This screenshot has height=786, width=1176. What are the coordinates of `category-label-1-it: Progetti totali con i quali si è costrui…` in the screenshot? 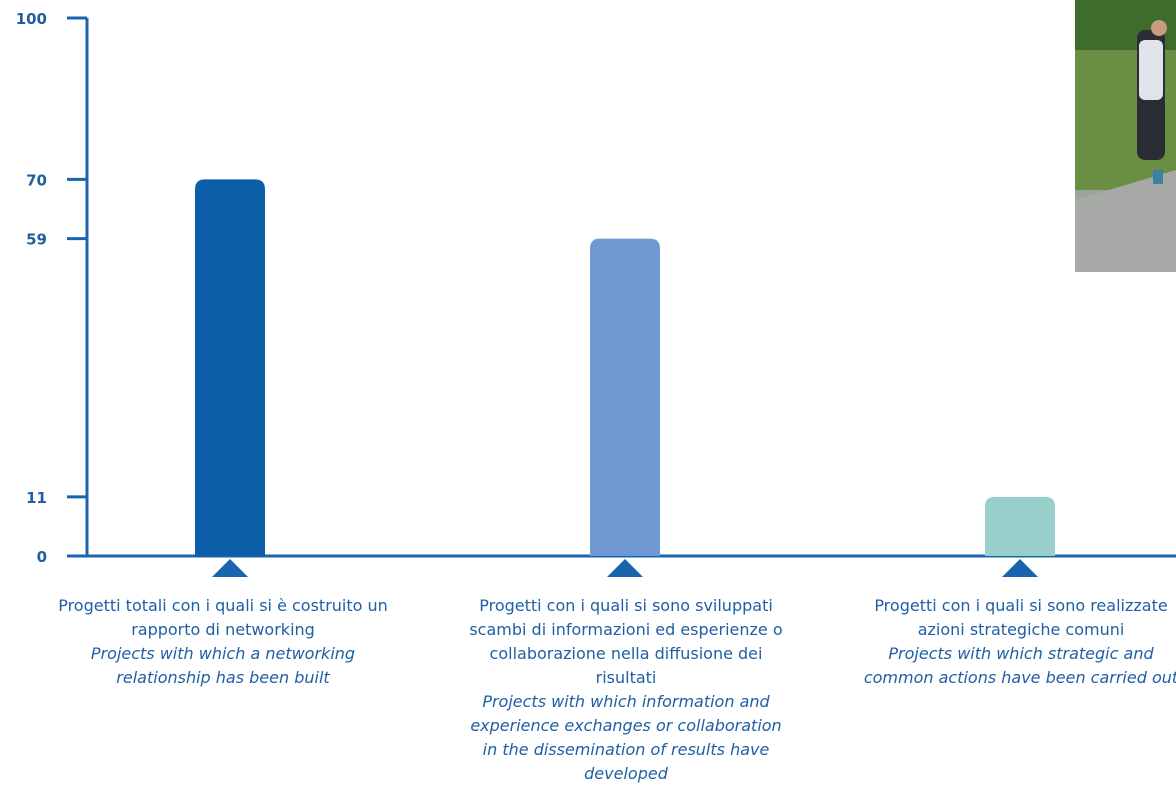 It's located at (223, 617).